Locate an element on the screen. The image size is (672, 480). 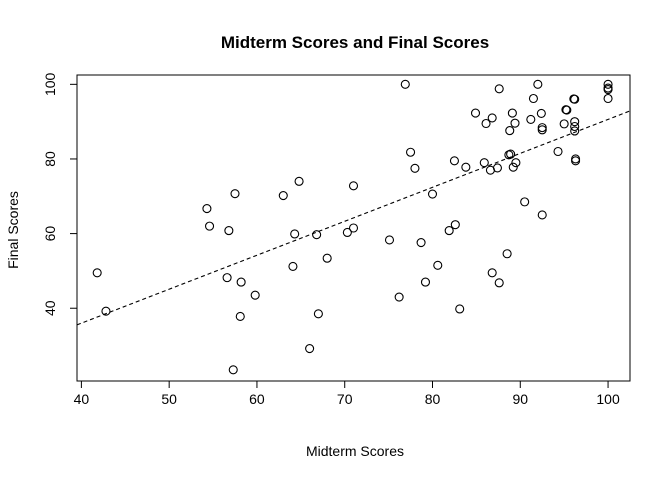
y-tick-label: 80 is located at coordinates (50, 159).